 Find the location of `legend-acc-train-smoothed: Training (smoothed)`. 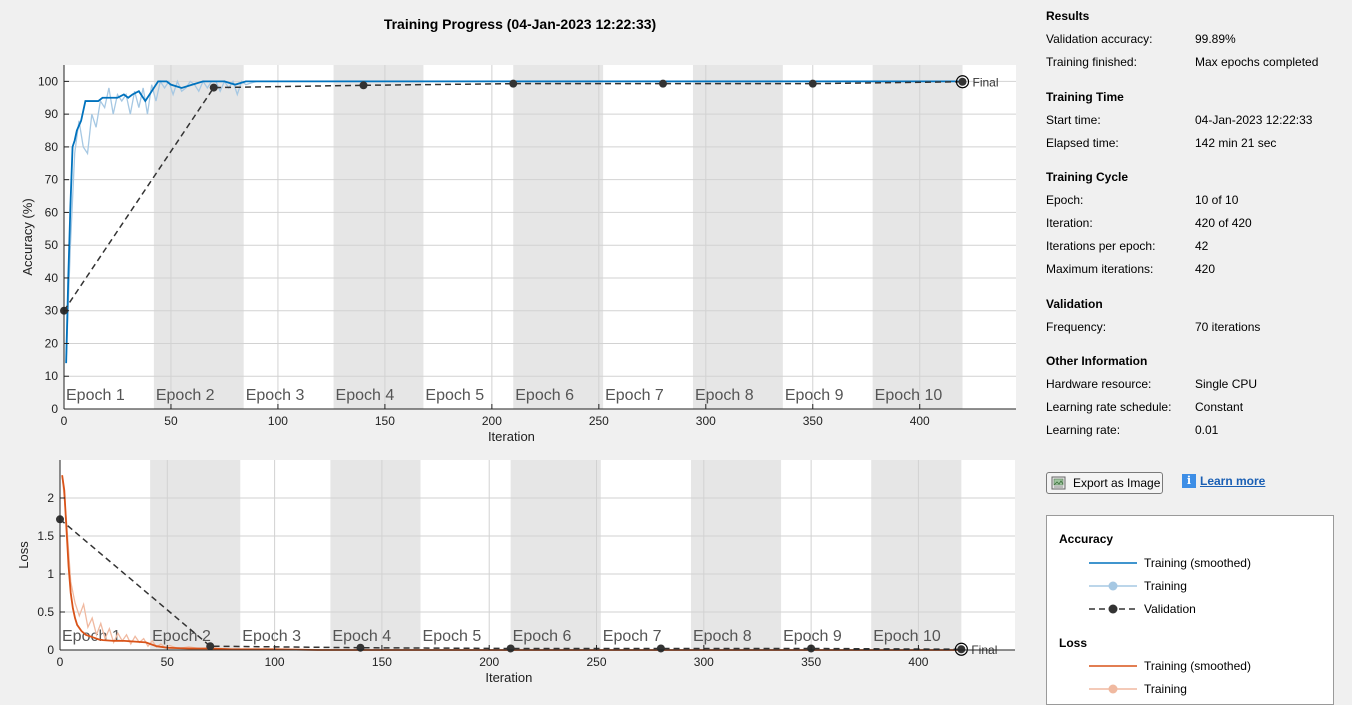

legend-acc-train-smoothed: Training (smoothed) is located at coordinates (1207, 563).